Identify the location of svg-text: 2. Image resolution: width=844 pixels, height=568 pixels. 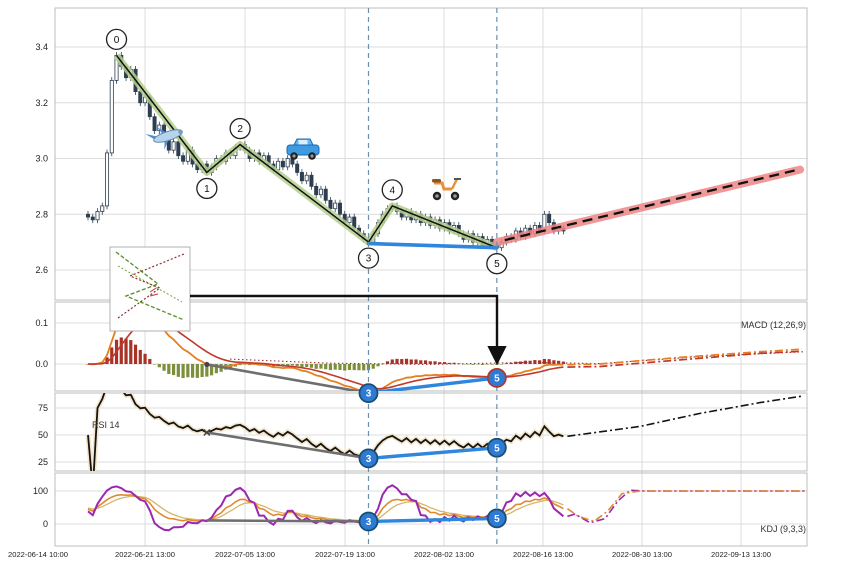
(240, 129).